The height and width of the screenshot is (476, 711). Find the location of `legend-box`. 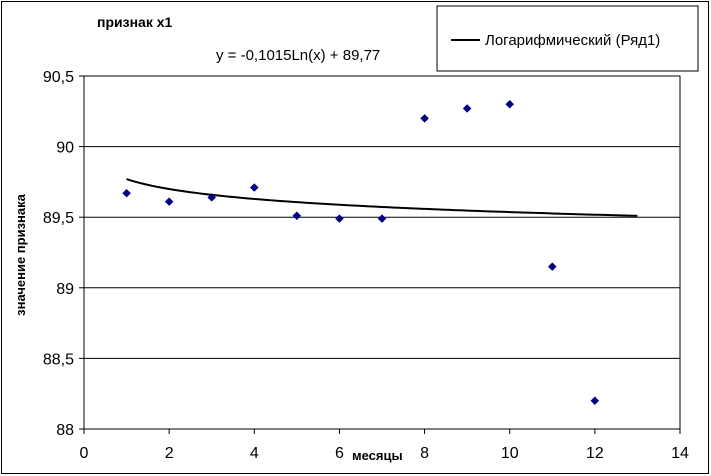

legend-box is located at coordinates (567, 38).